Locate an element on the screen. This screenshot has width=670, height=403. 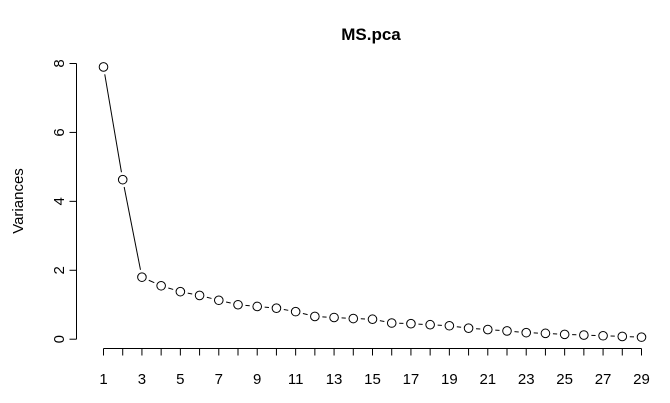
x-tick-label: 11 is located at coordinates (296, 379).